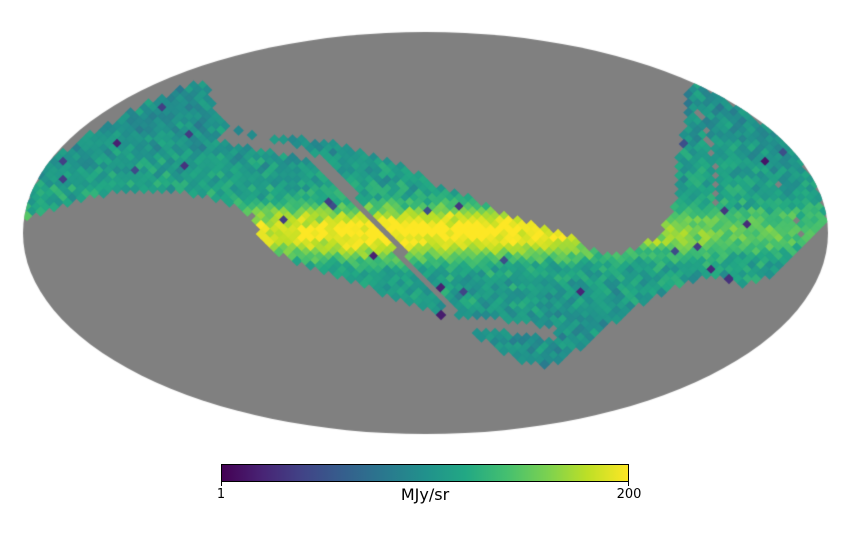 The width and height of the screenshot is (850, 540). I want to click on colorbar-gradient, so click(425, 473).